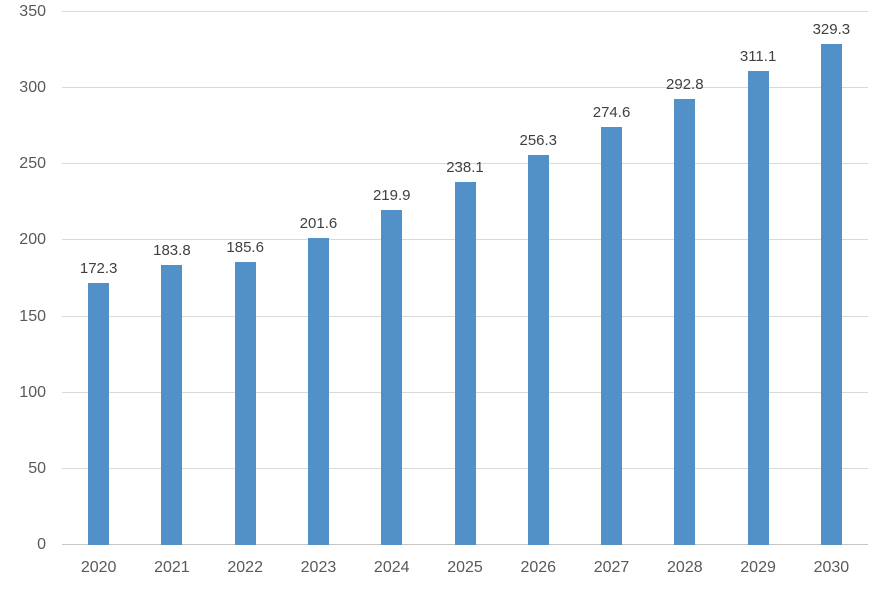 The image size is (890, 606). Describe the element at coordinates (465, 567) in the screenshot. I see `x-tick-label: 2025` at that location.